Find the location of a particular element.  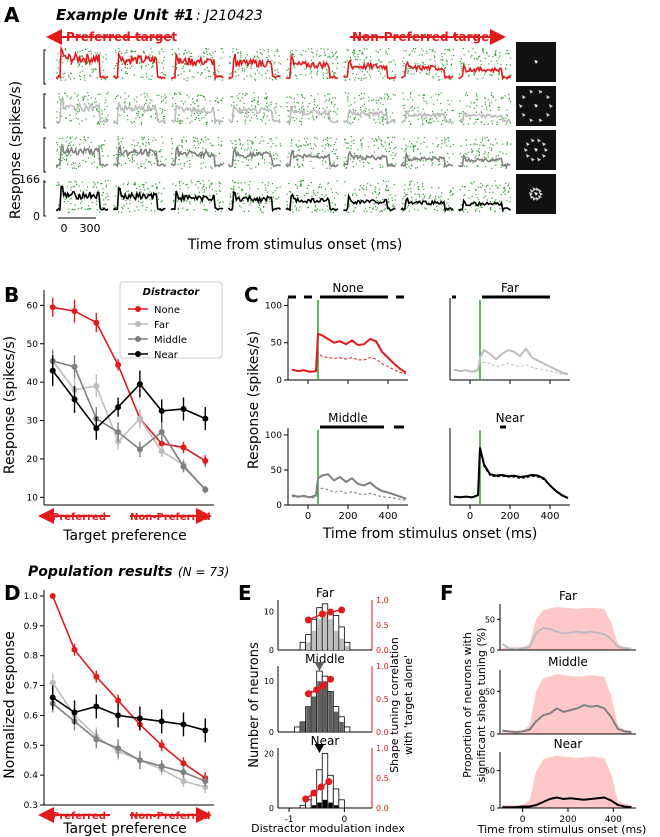

y-tick-label: 50 is located at coordinates (277, 344).